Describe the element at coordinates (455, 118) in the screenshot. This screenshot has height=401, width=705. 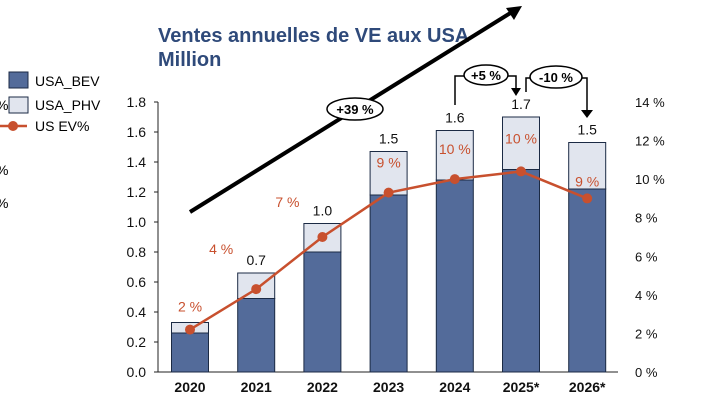
I see `bar-total-label: 1.6` at that location.